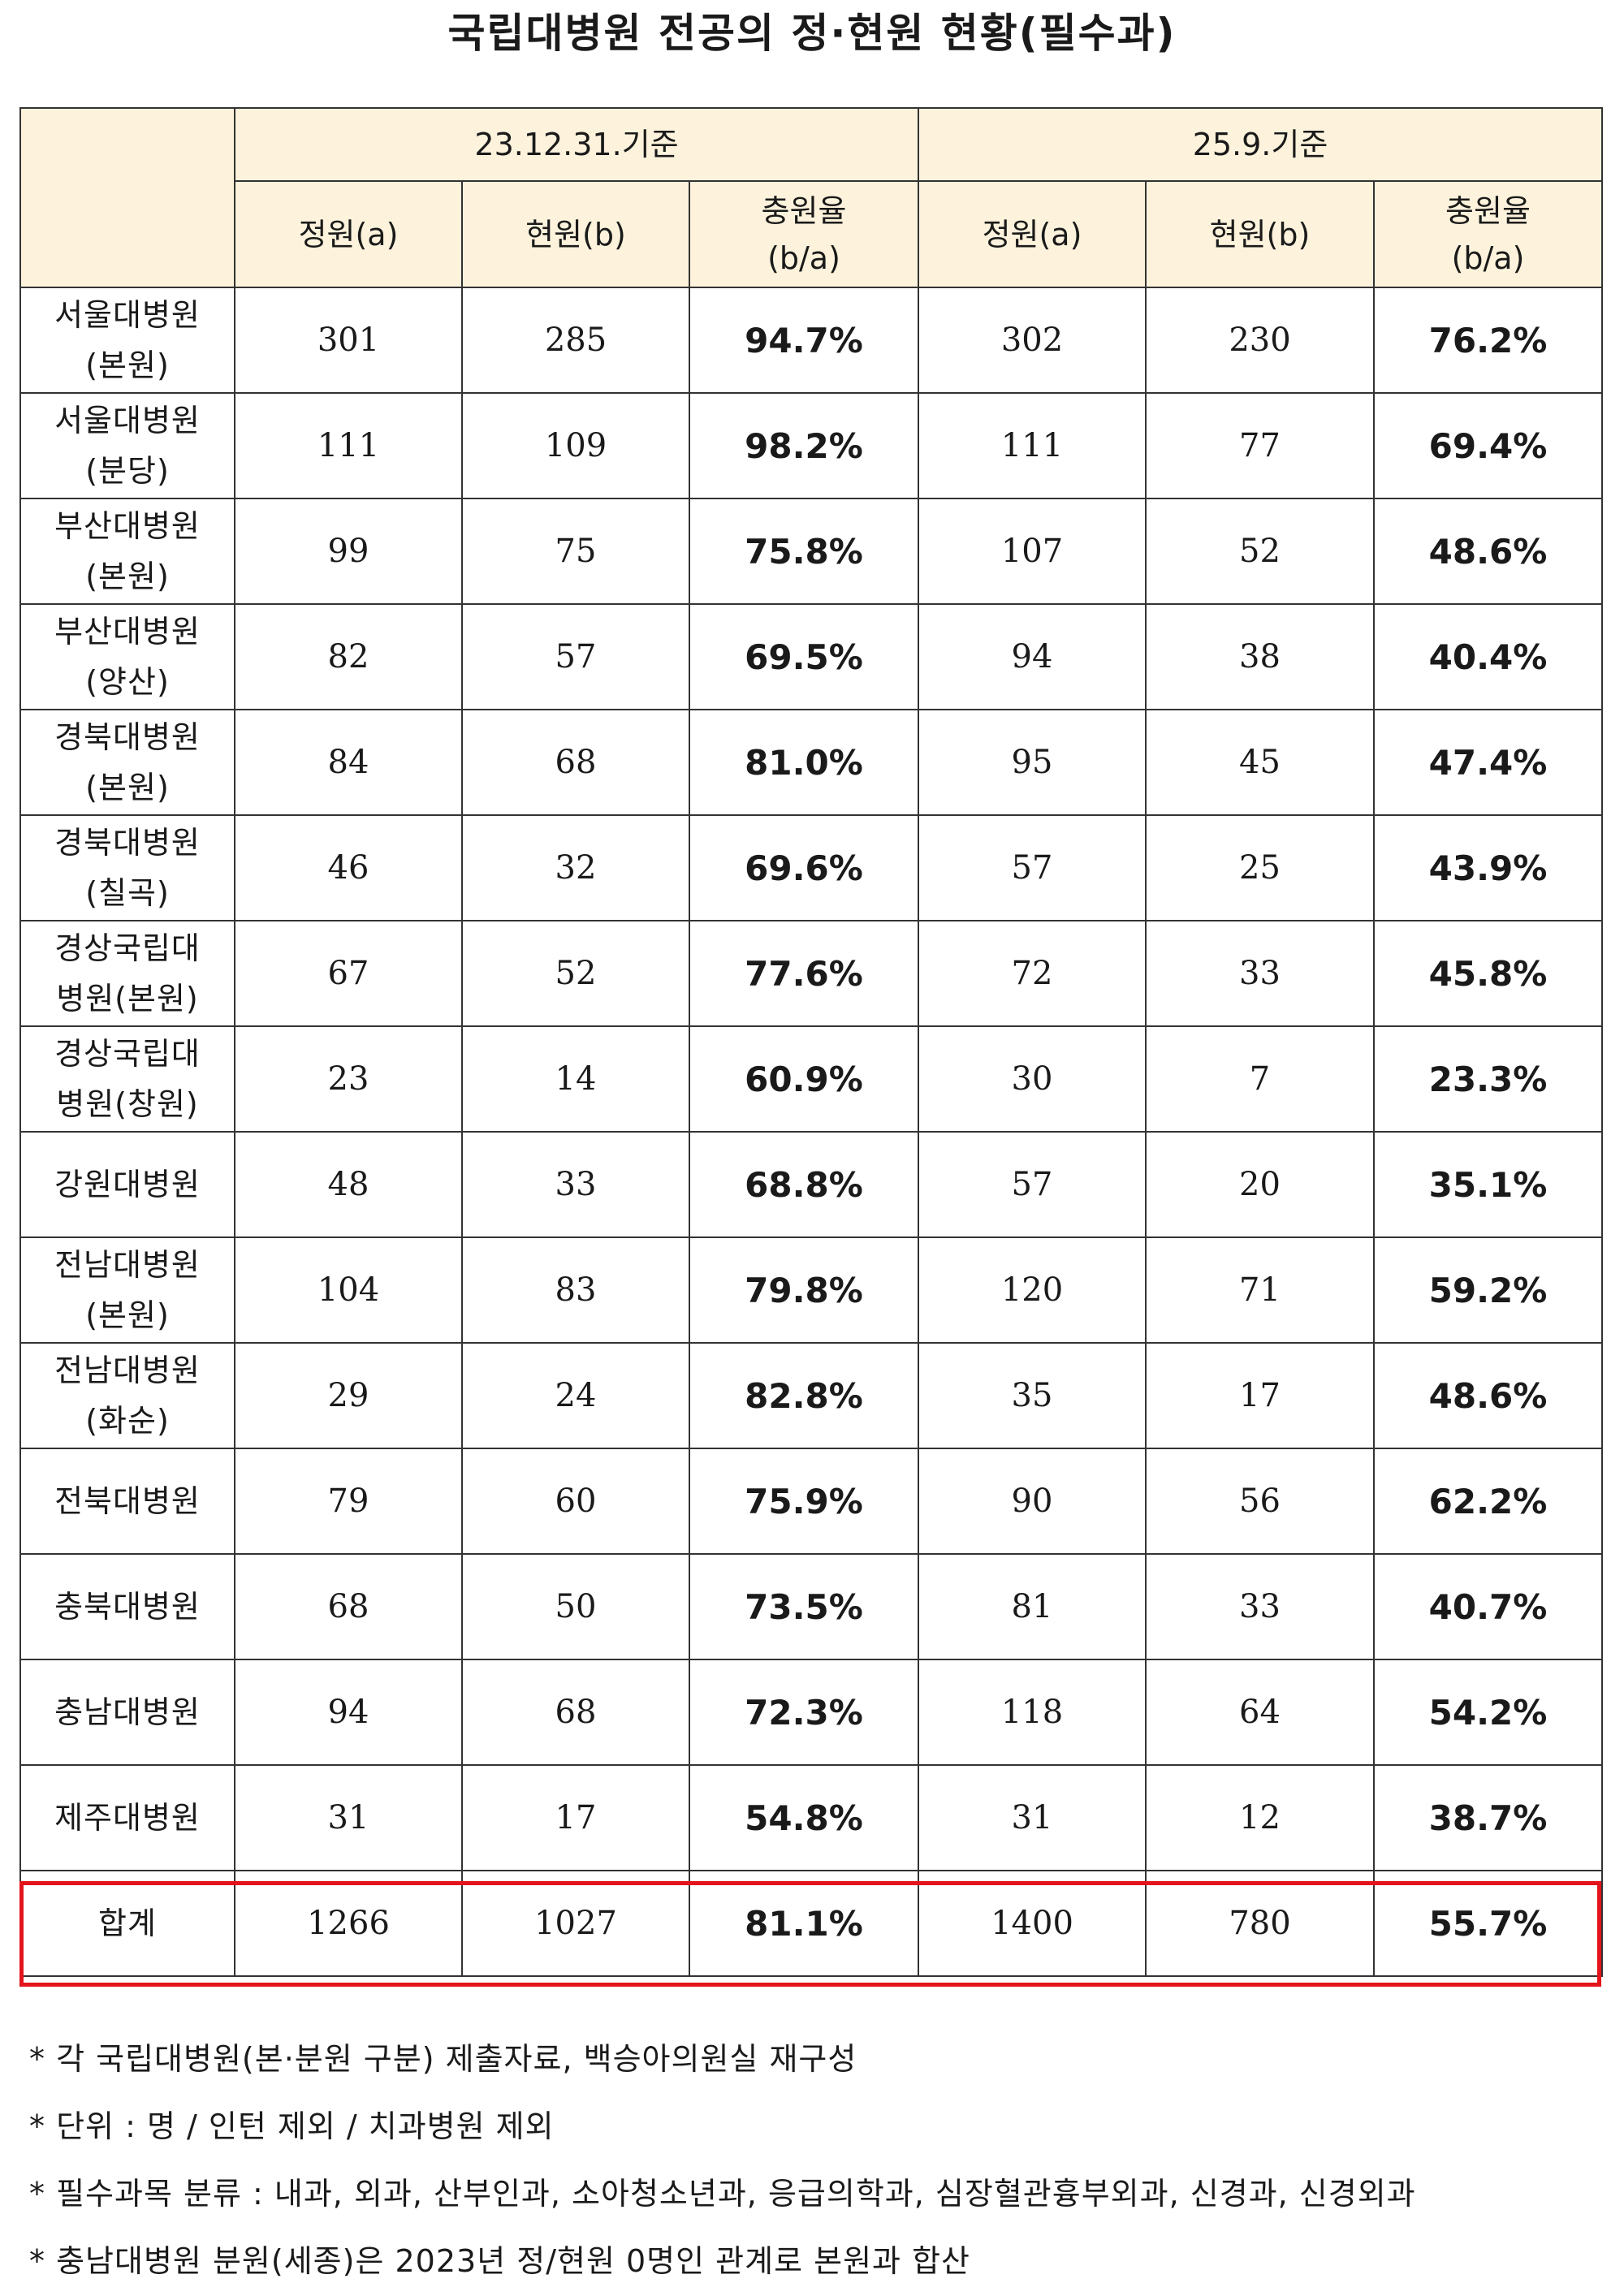 This screenshot has width=1624, height=2296. Describe the element at coordinates (1260, 1818) in the screenshot. I see `current-2025-cell: 12` at that location.